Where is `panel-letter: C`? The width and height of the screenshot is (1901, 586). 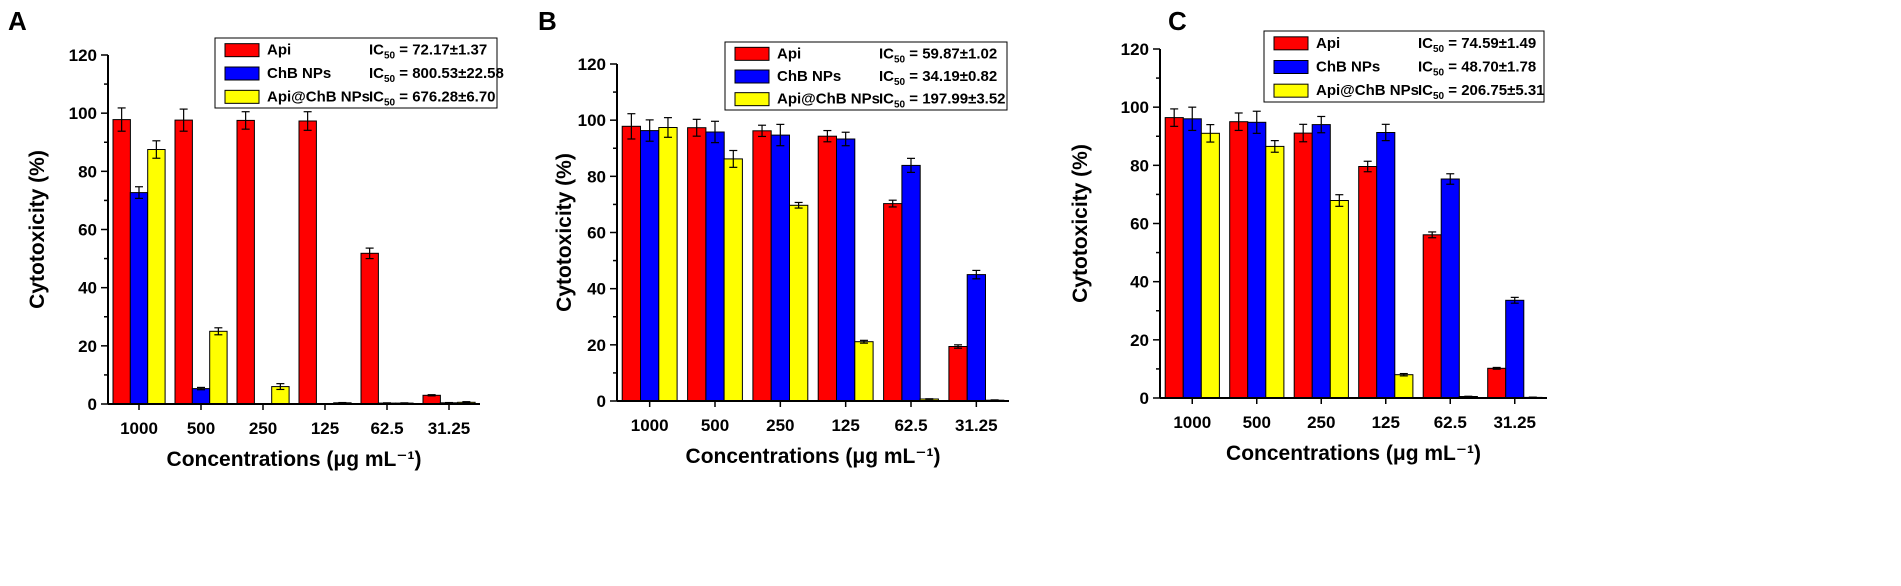
panel-letter: C is located at coordinates (1177, 21).